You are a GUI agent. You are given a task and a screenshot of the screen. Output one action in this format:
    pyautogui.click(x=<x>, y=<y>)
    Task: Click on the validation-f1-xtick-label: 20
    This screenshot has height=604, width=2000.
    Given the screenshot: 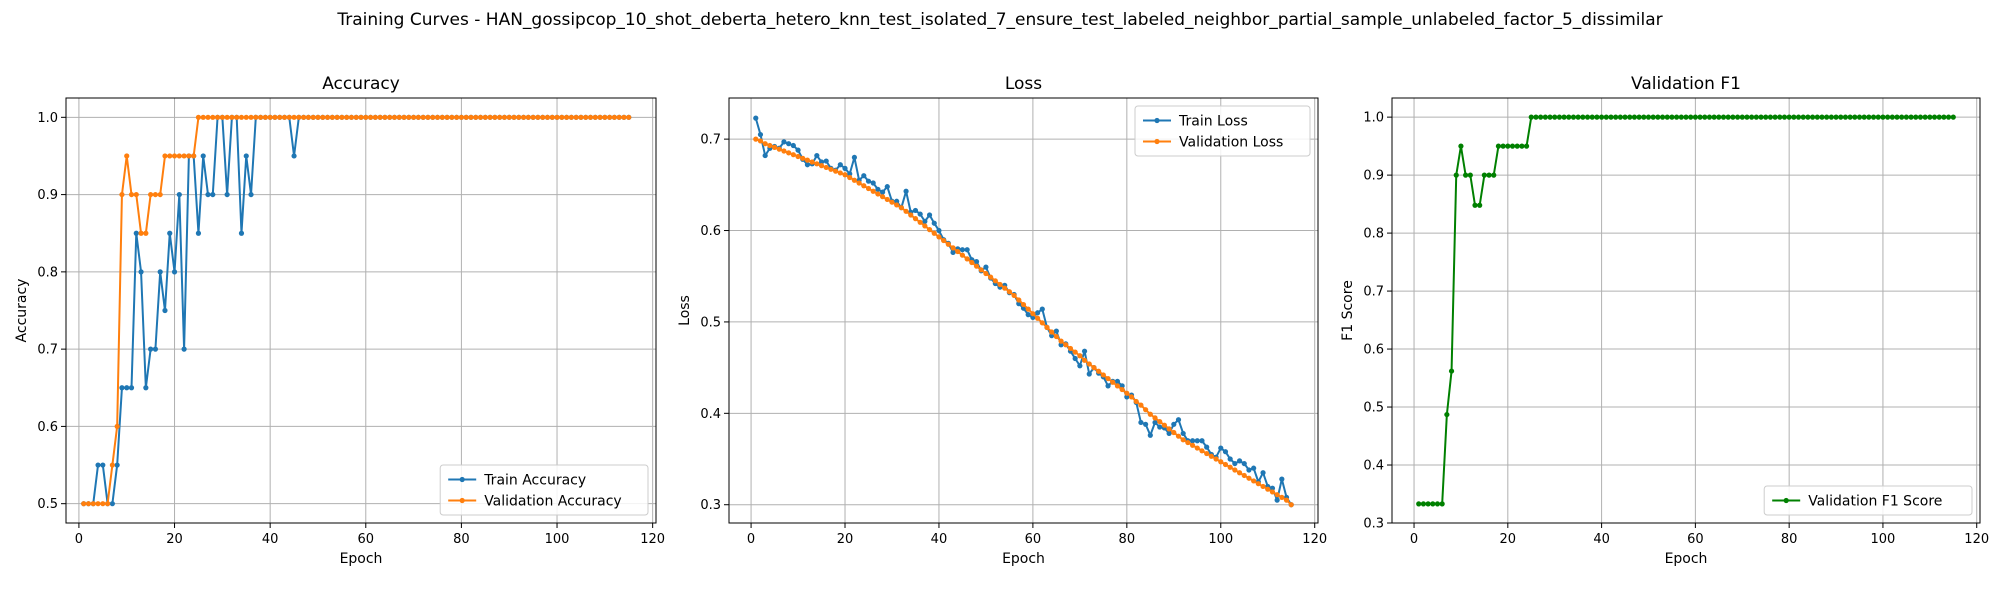 What is the action you would take?
    pyautogui.click(x=1508, y=539)
    